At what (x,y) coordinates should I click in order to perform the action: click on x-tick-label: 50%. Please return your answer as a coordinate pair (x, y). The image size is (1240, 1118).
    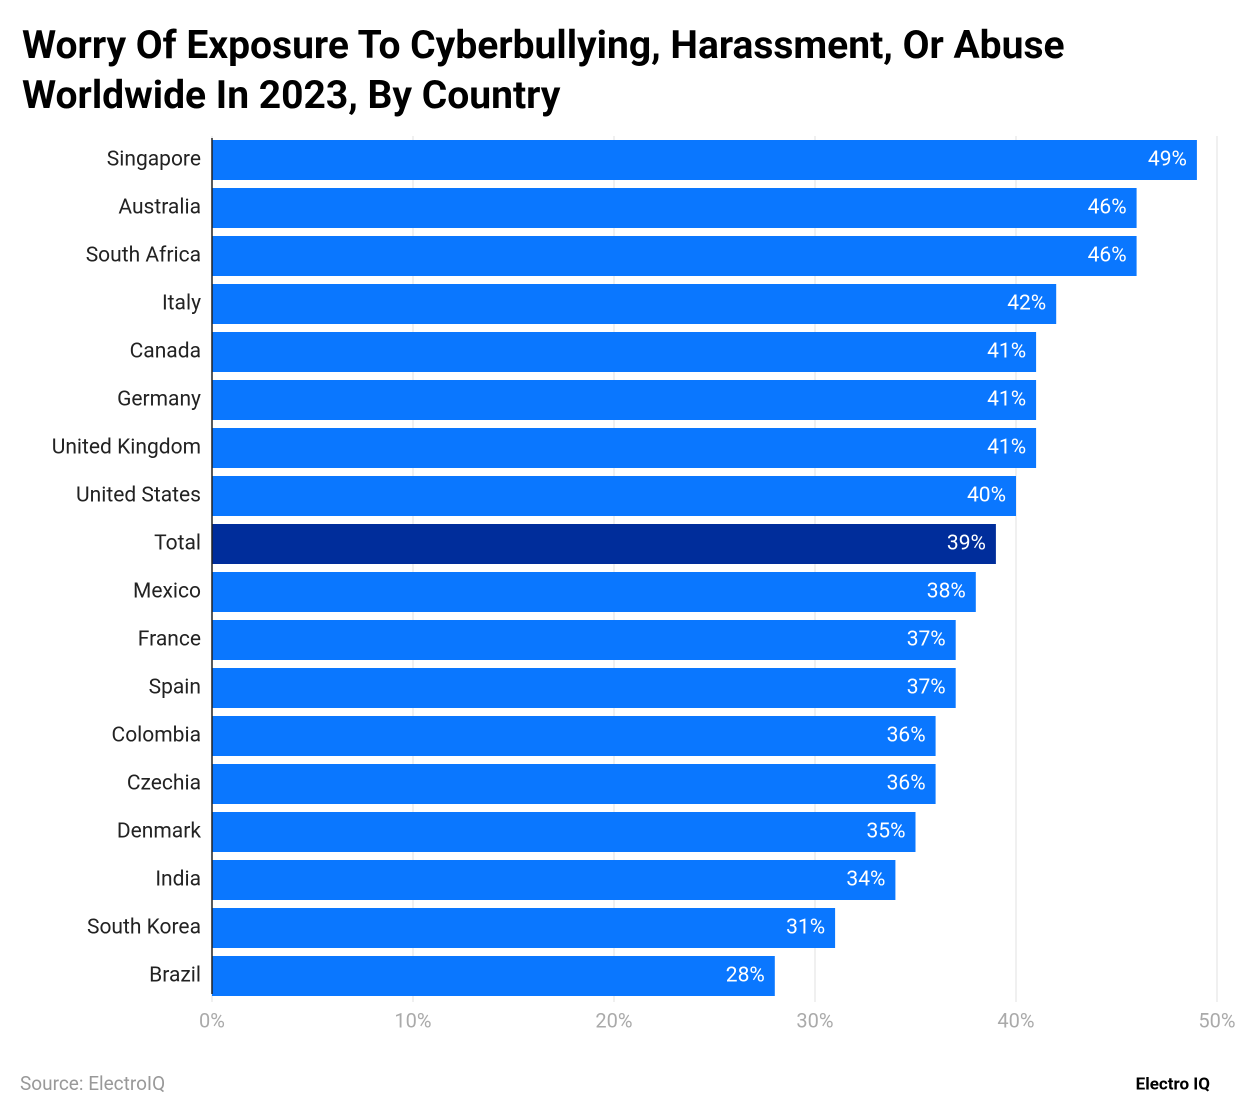
    Looking at the image, I should click on (1216, 1020).